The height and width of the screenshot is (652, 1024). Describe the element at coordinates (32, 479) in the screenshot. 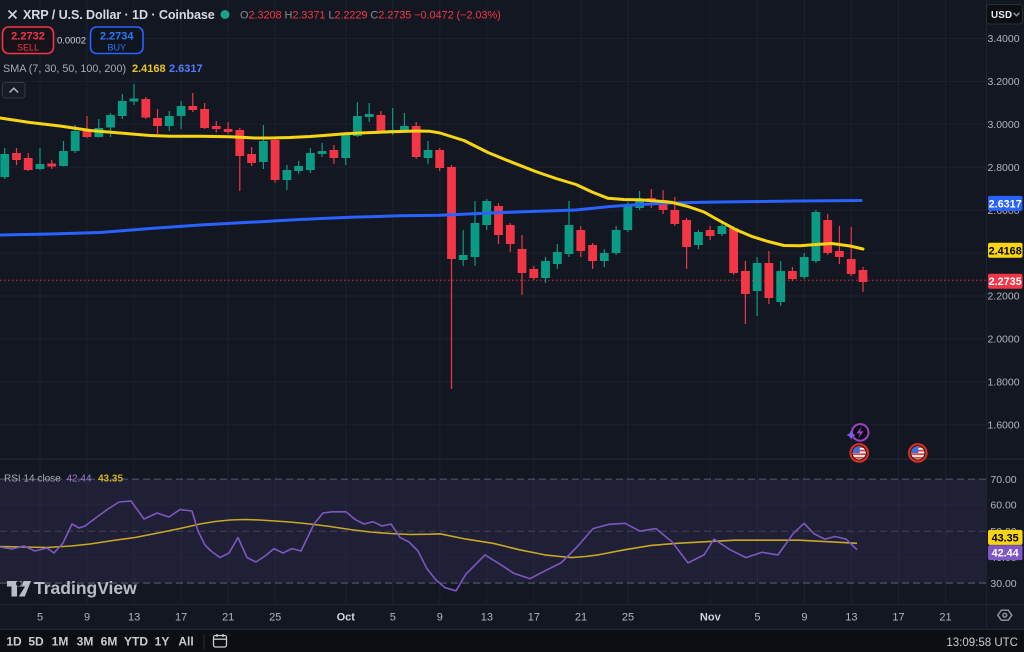

I see `svg-text: RSI 14 close` at that location.